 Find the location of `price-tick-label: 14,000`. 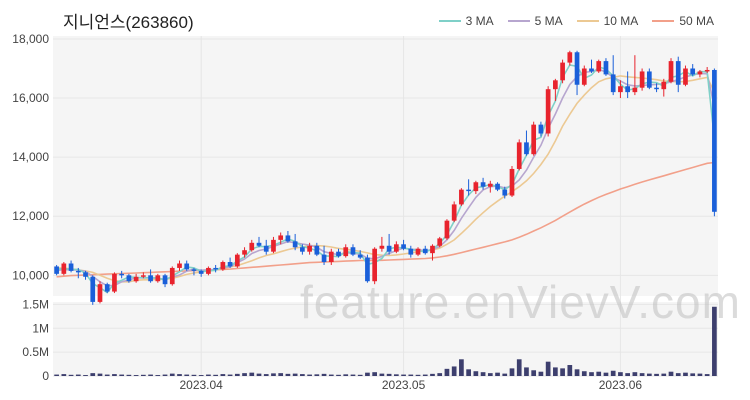

price-tick-label: 14,000 is located at coordinates (30, 157).